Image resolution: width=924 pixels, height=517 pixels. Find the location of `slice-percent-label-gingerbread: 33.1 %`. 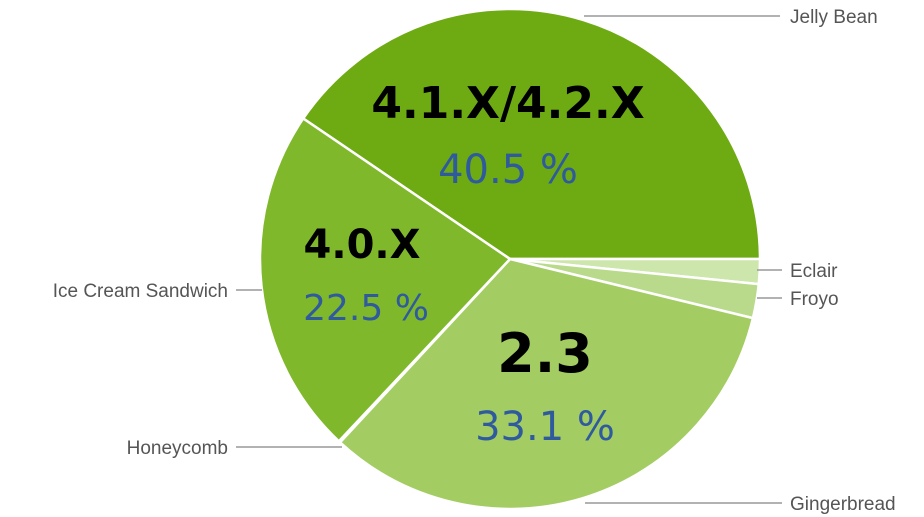

slice-percent-label-gingerbread: 33.1 % is located at coordinates (545, 427).